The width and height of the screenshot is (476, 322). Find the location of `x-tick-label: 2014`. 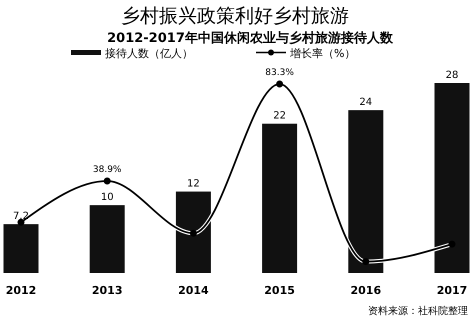

x-tick-label: 2014 is located at coordinates (194, 290).